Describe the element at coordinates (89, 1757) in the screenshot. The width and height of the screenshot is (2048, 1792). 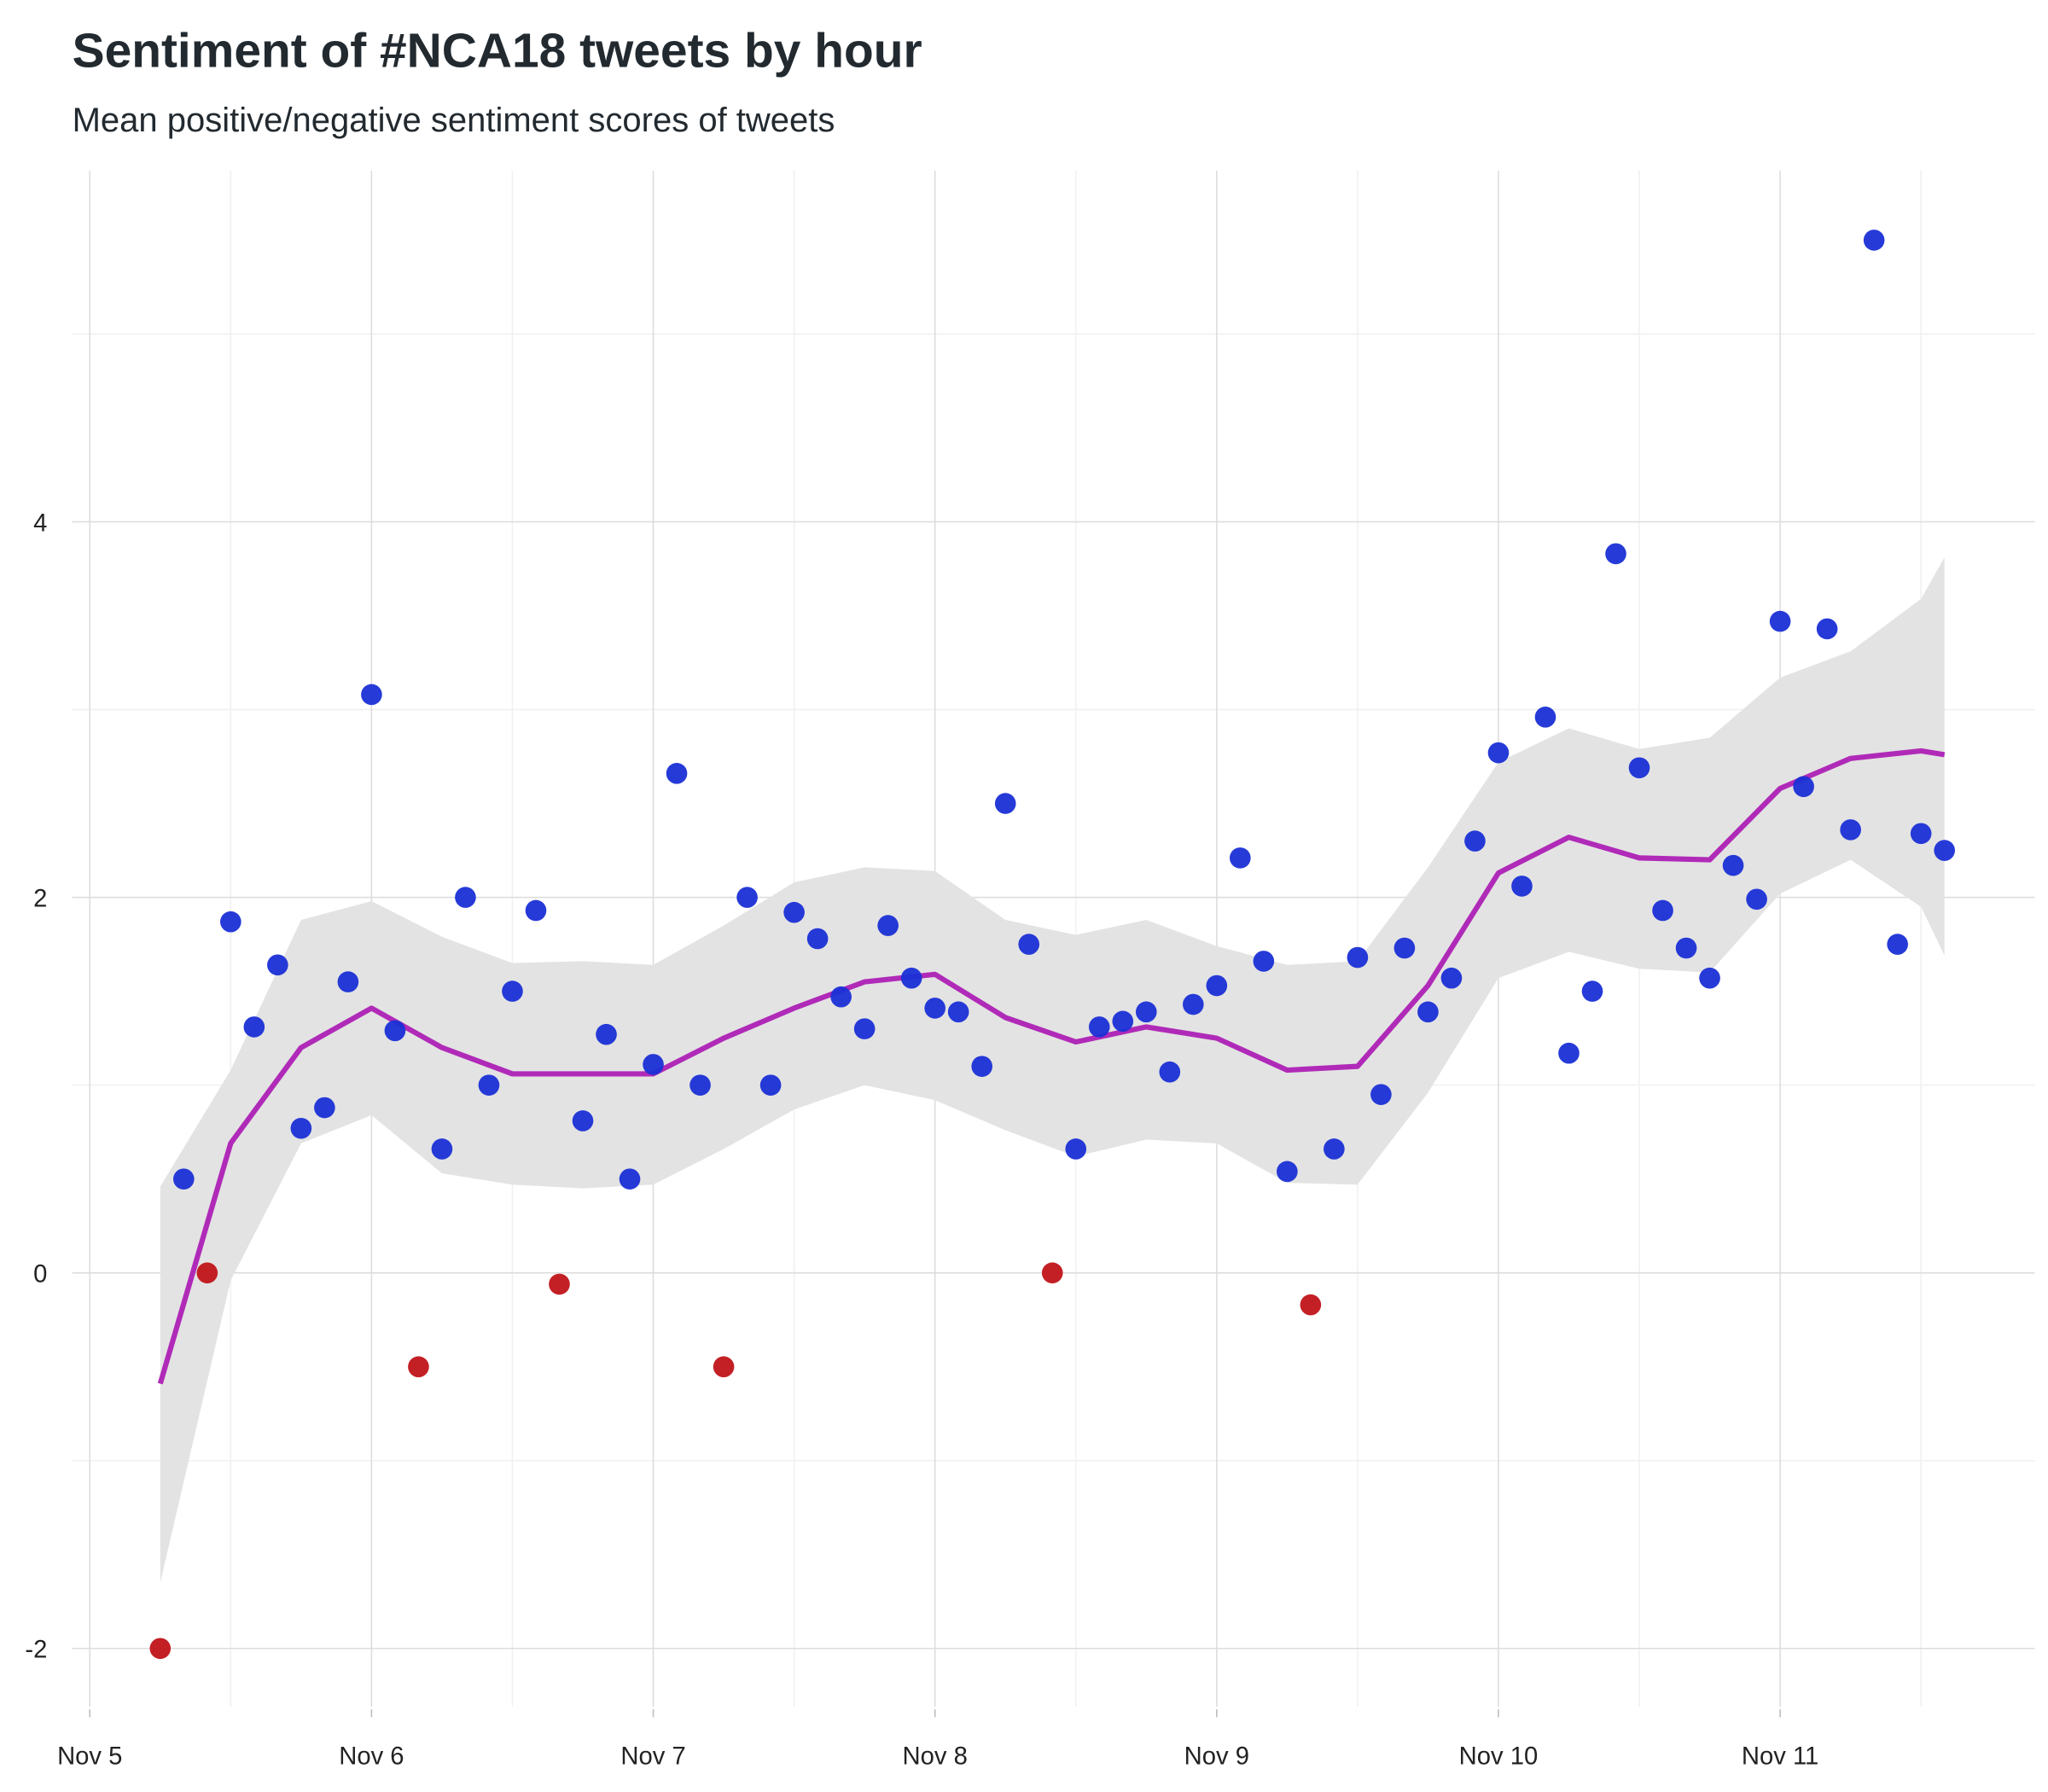
I see `x-tick-label: Nov 5` at that location.